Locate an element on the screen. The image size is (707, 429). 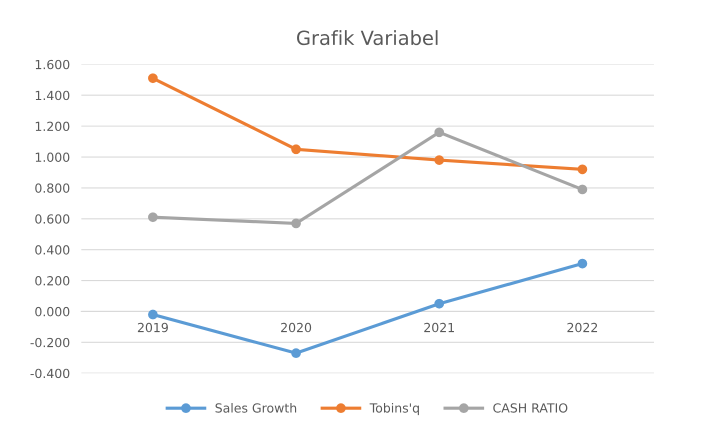
legend-label: Tobins'q is located at coordinates (394, 409).